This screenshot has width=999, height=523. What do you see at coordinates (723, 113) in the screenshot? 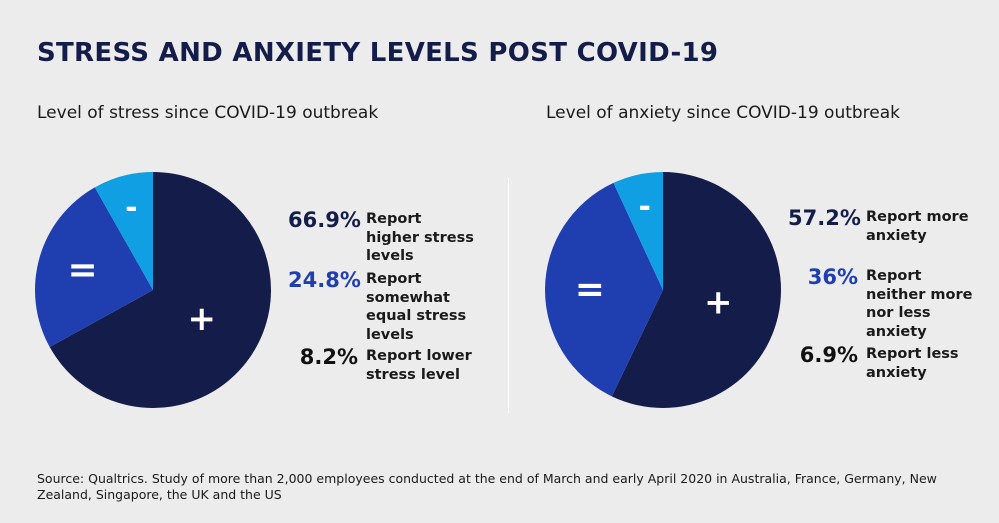
I see `anxiety-chart-title: Level of anxiety since COVID-19 outbreak` at bounding box center [723, 113].